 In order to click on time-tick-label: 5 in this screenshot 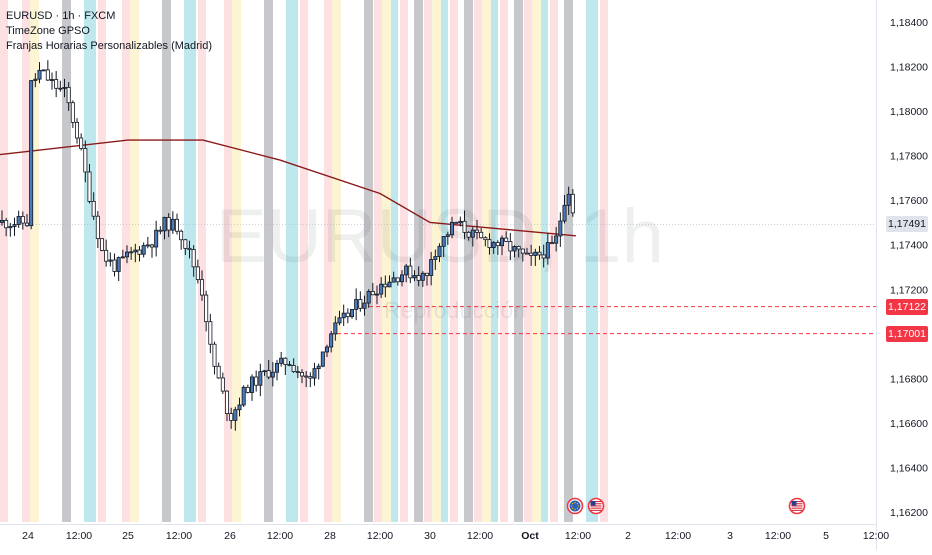, I will do `click(826, 536)`.